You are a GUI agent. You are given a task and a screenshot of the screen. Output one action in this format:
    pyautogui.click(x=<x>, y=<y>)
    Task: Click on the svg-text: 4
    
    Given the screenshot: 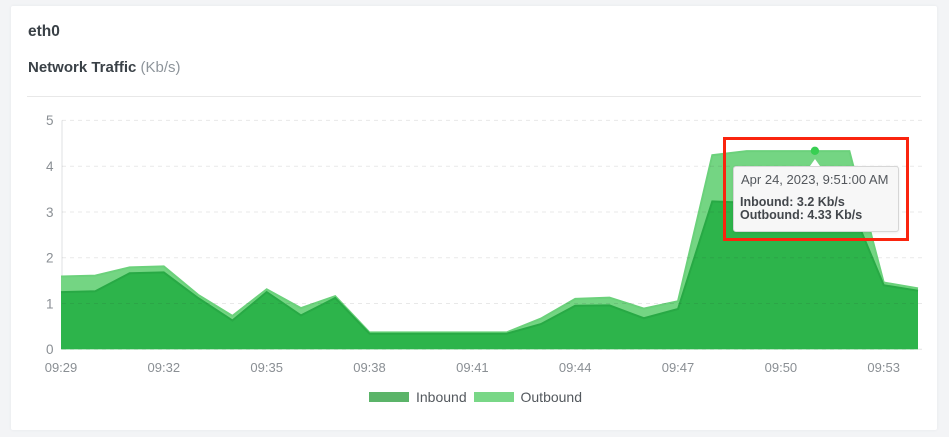 What is the action you would take?
    pyautogui.click(x=50, y=166)
    